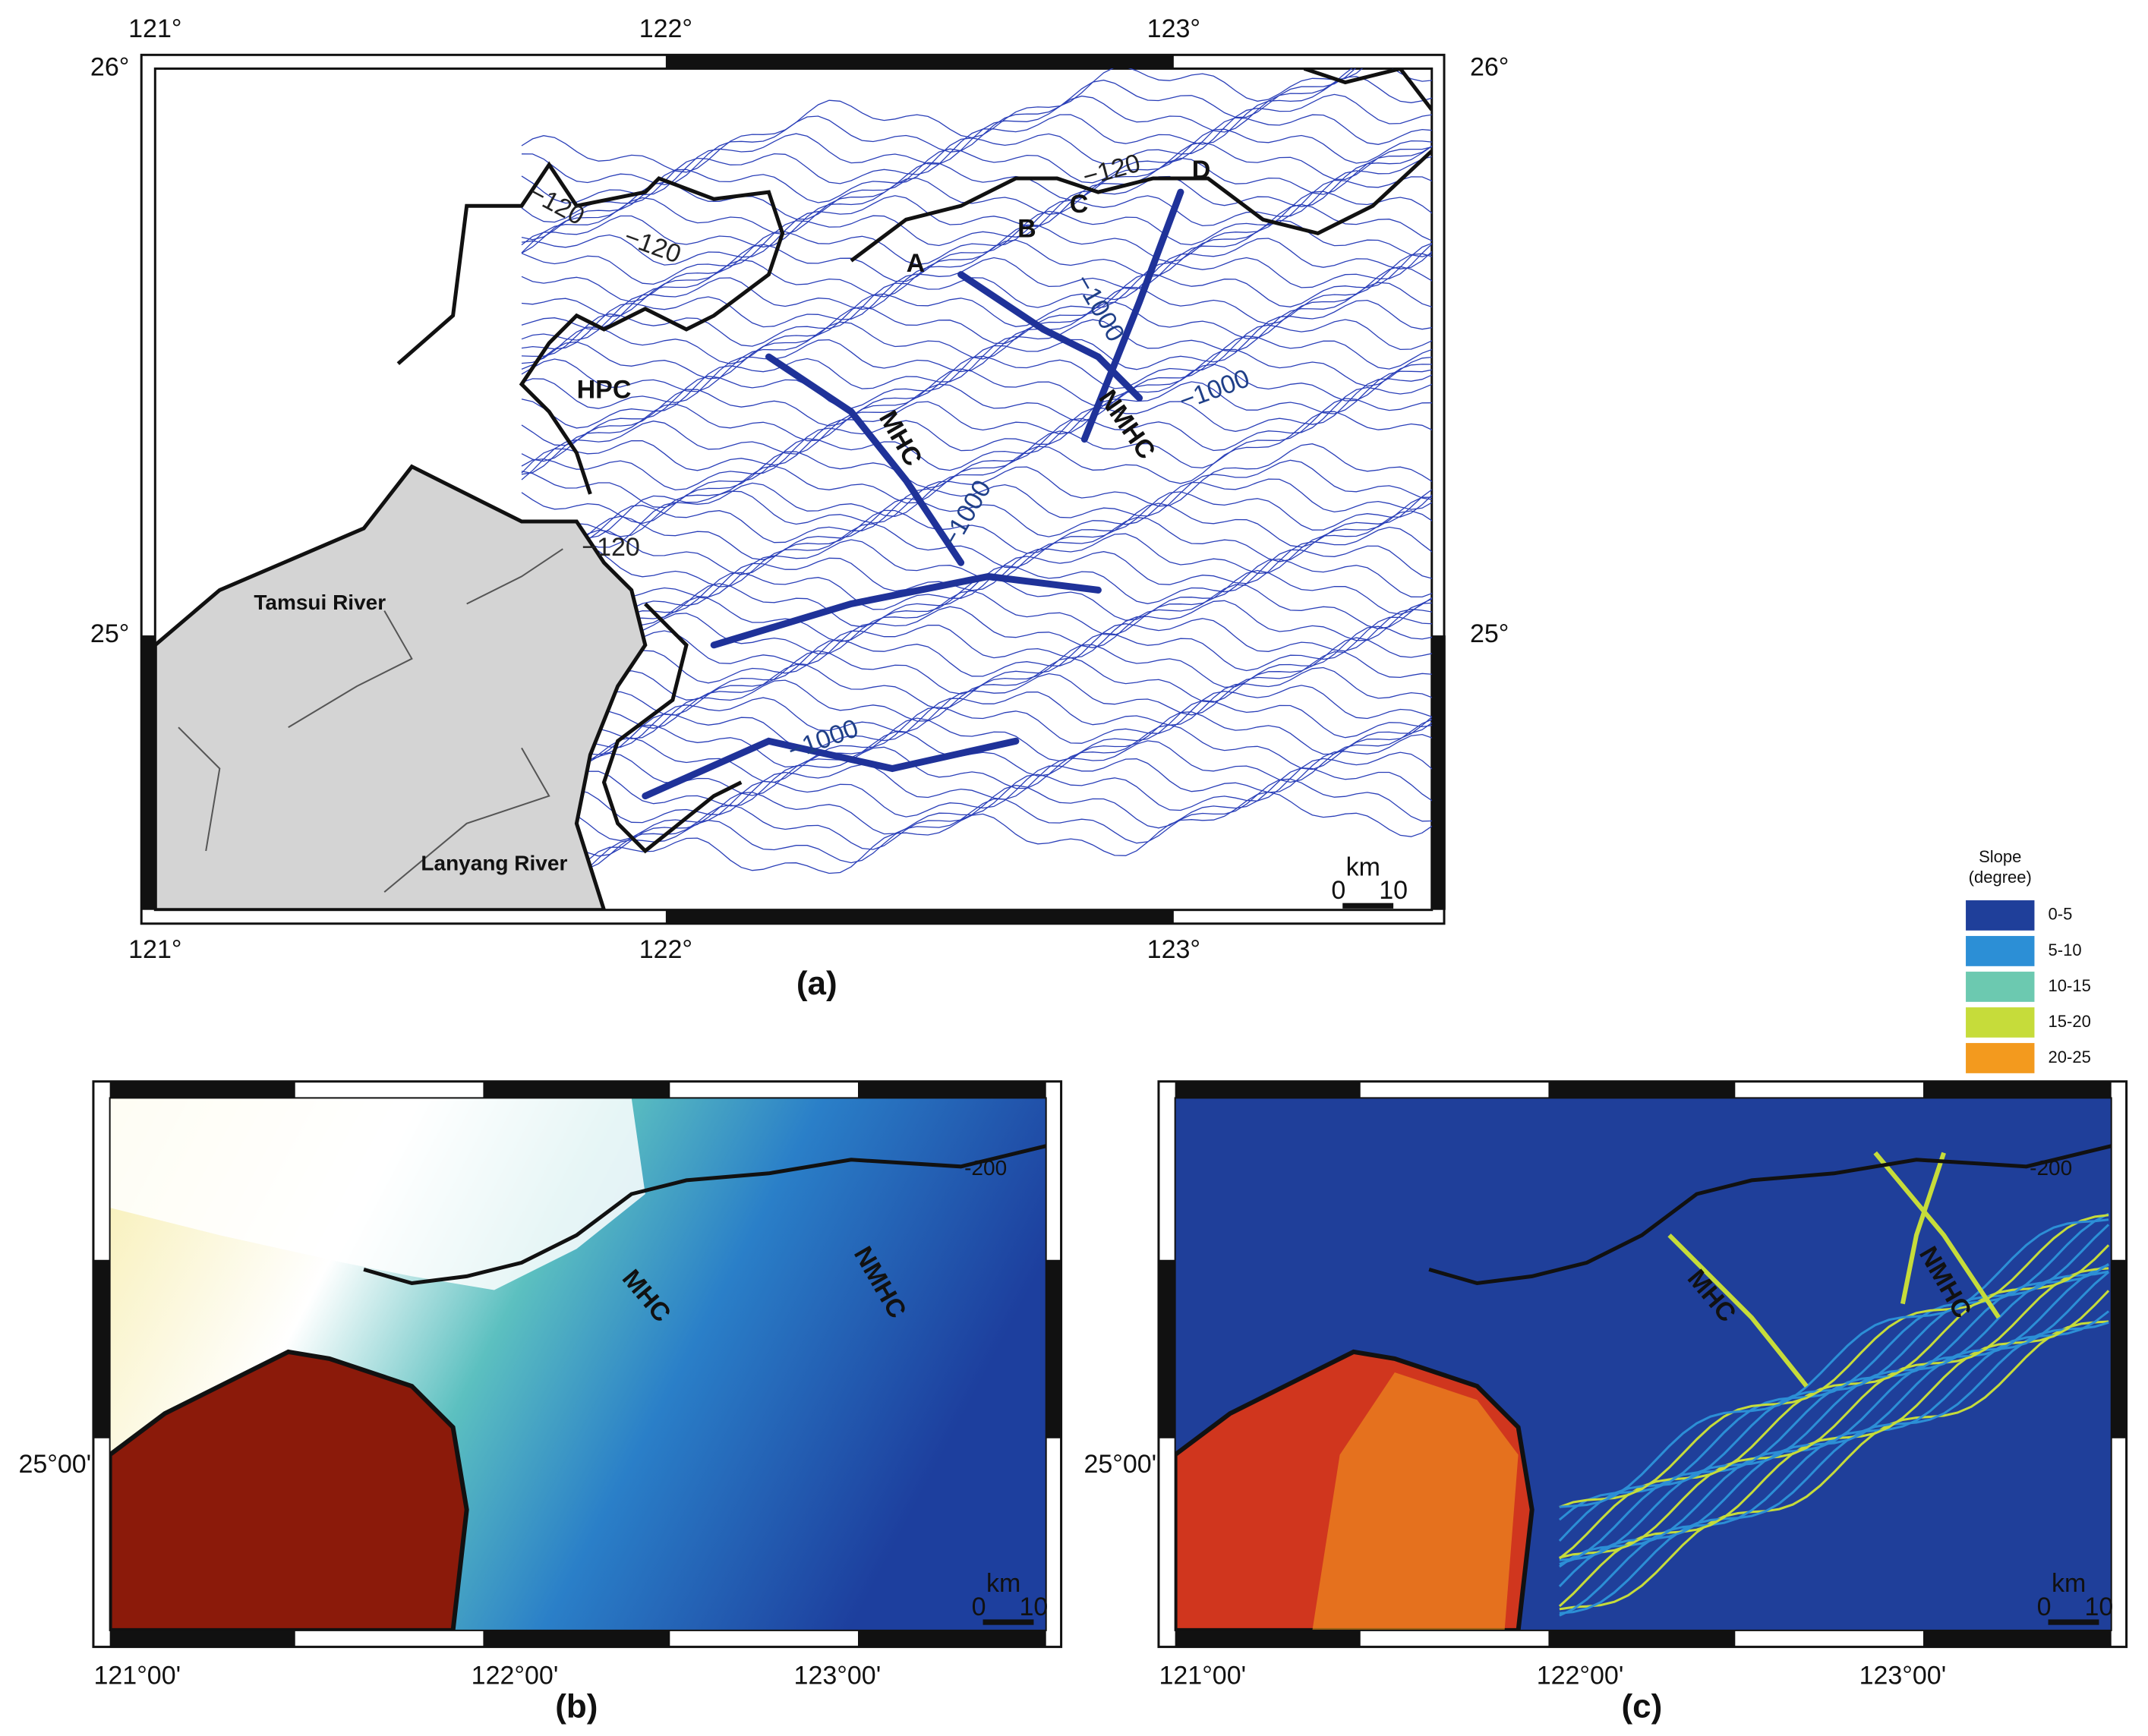  I want to click on label: (degree), so click(2000, 878).